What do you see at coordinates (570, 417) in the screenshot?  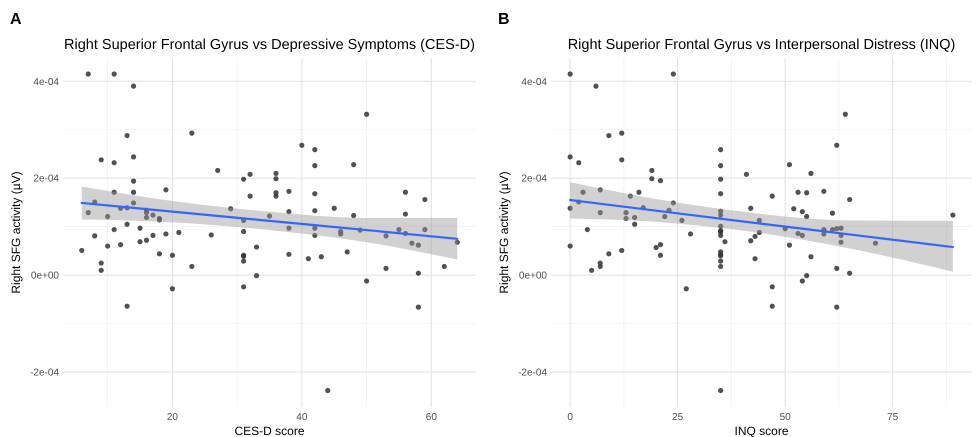 I see `x-tick-label: 0` at bounding box center [570, 417].